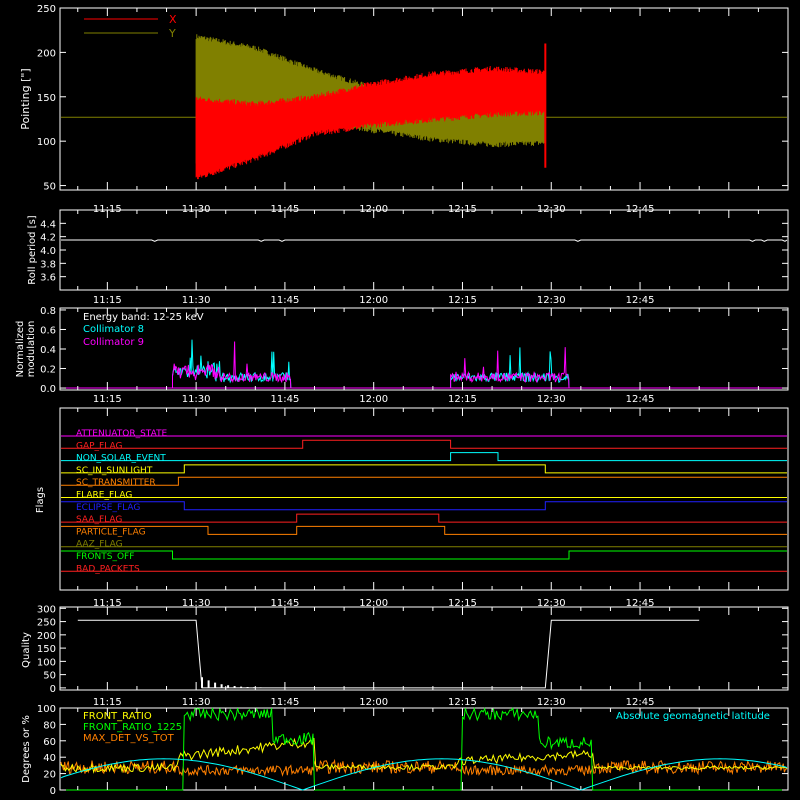 The height and width of the screenshot is (800, 800). What do you see at coordinates (25, 98) in the screenshot?
I see `pointing-ylabel: Pointing ["]` at bounding box center [25, 98].